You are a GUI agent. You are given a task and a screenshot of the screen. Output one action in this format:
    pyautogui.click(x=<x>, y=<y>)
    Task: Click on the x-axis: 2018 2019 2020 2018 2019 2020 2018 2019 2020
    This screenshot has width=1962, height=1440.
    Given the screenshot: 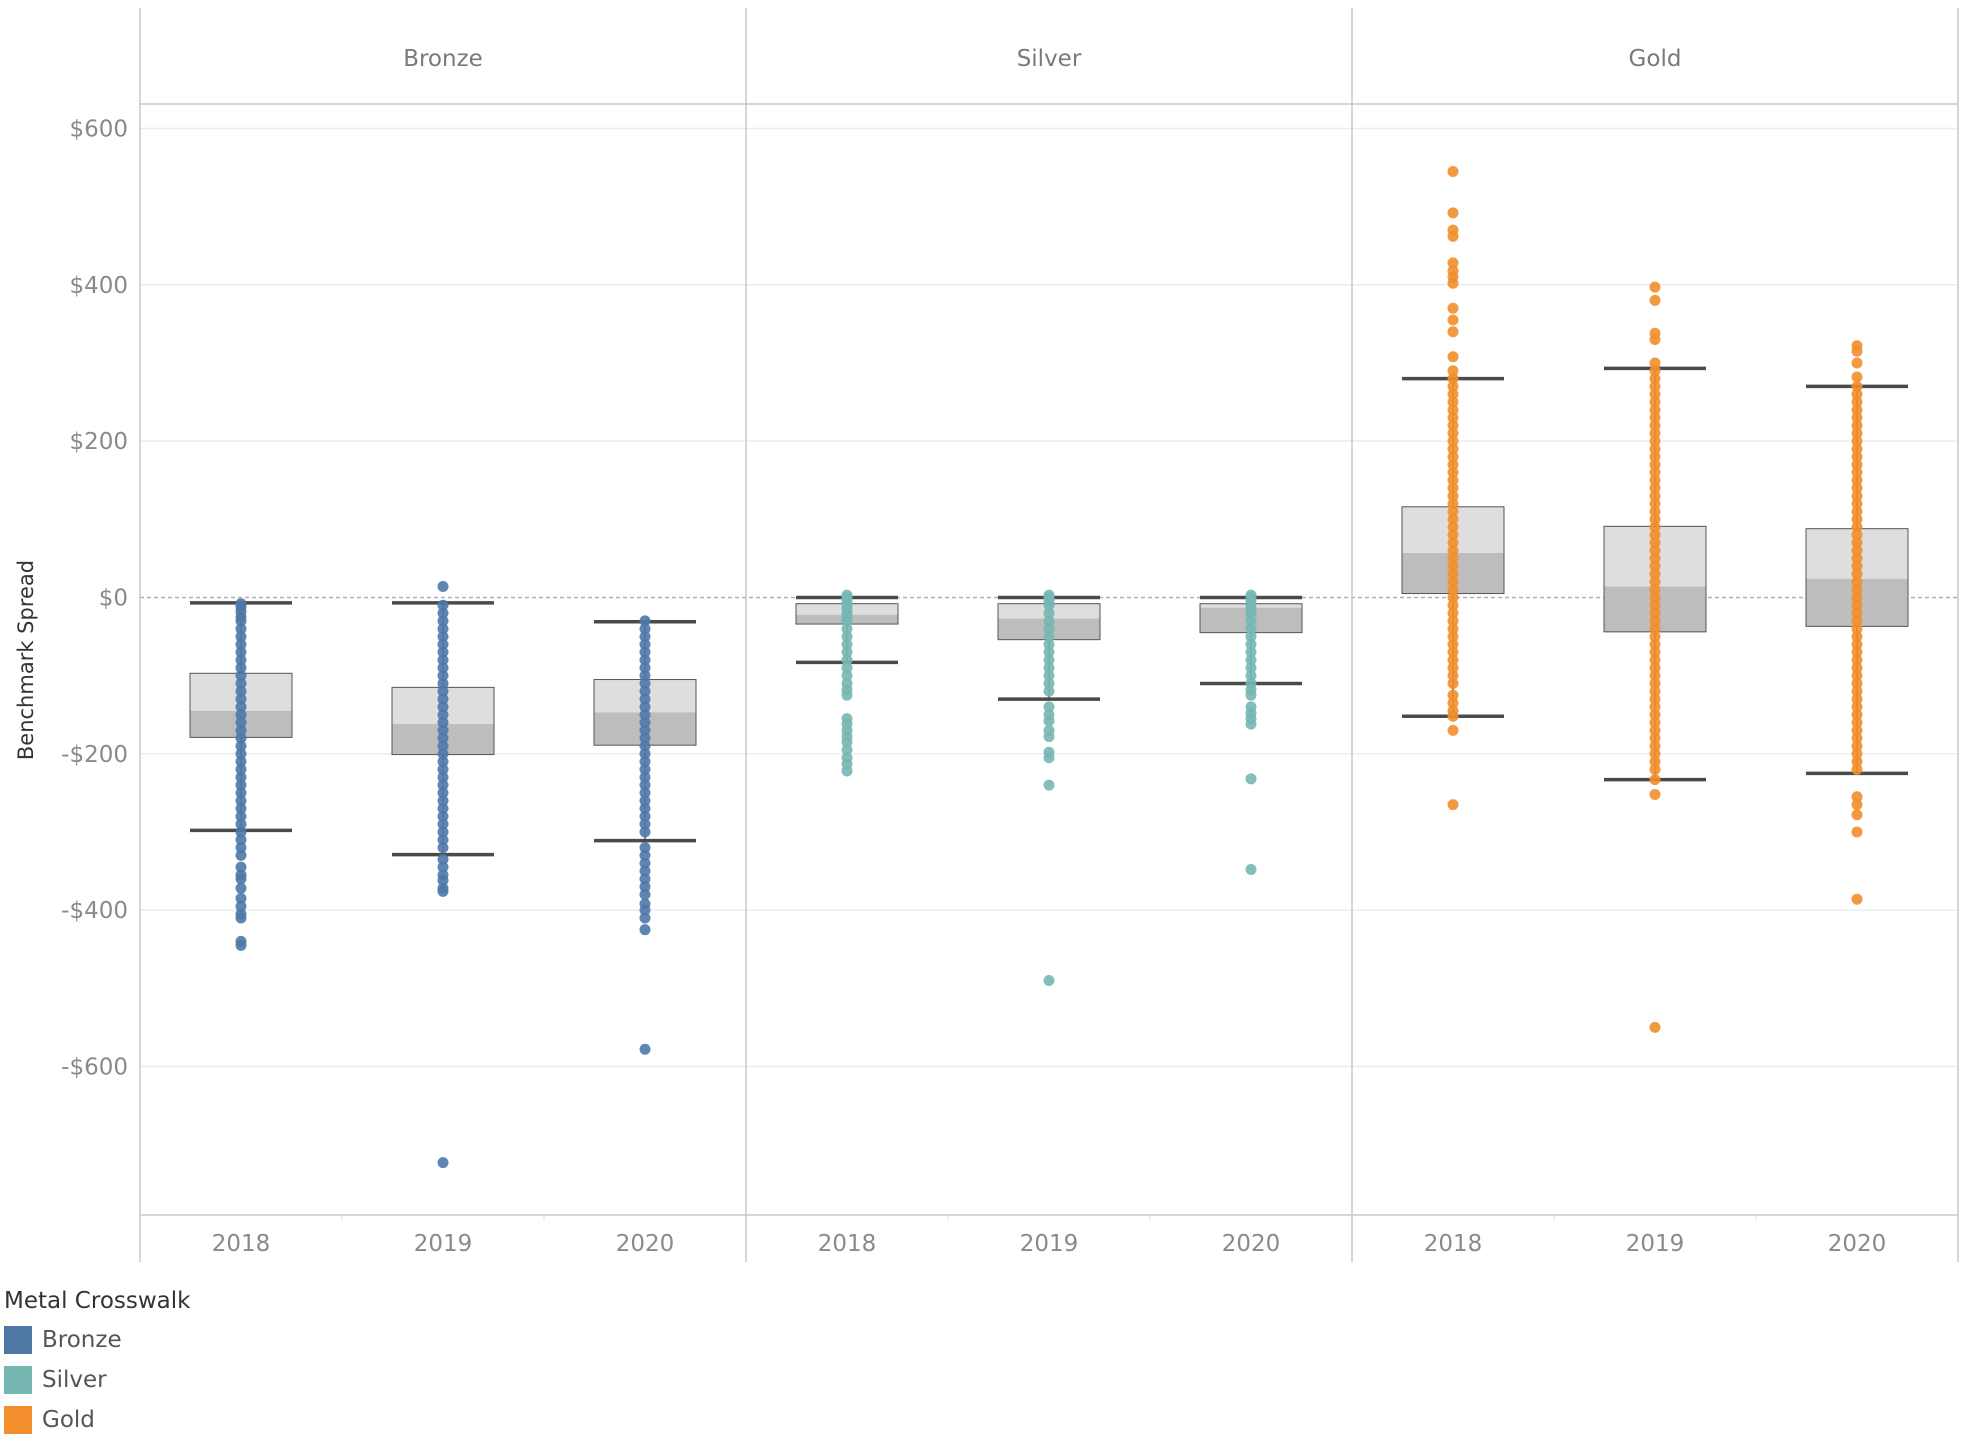 What is the action you would take?
    pyautogui.click(x=1049, y=1236)
    